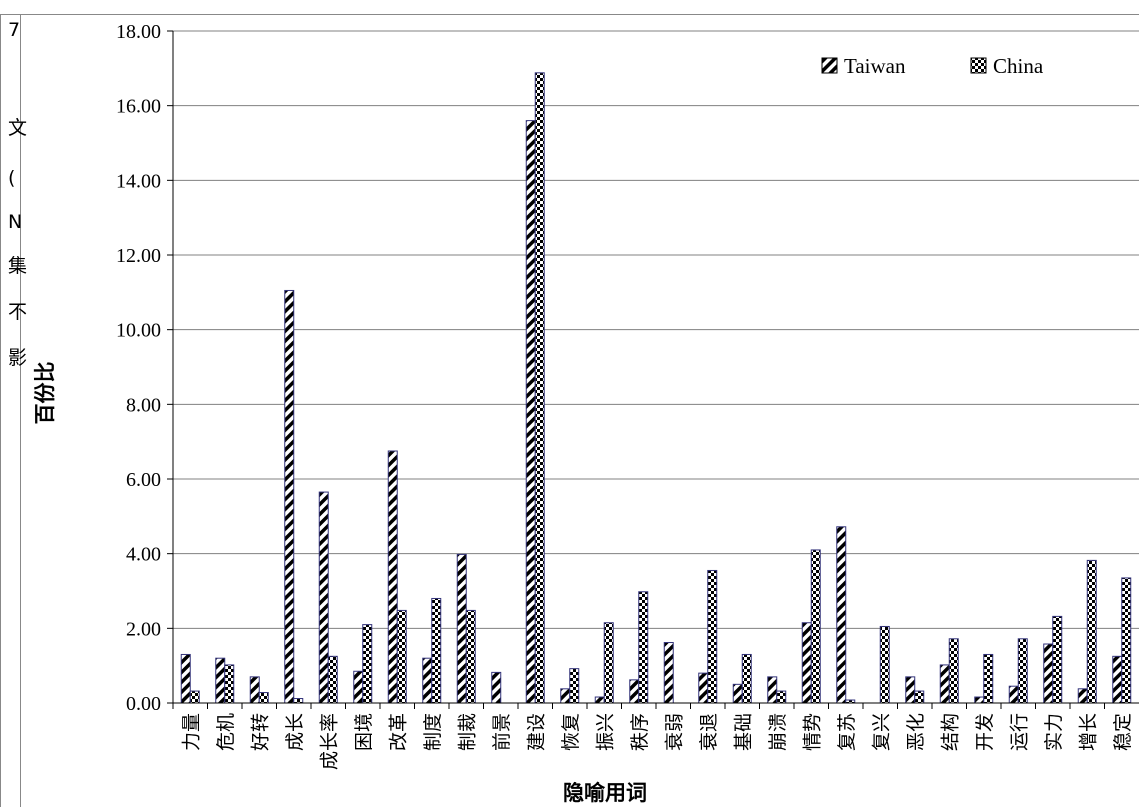  What do you see at coordinates (778, 732) in the screenshot?
I see `x-category-label: 崩溃` at bounding box center [778, 732].